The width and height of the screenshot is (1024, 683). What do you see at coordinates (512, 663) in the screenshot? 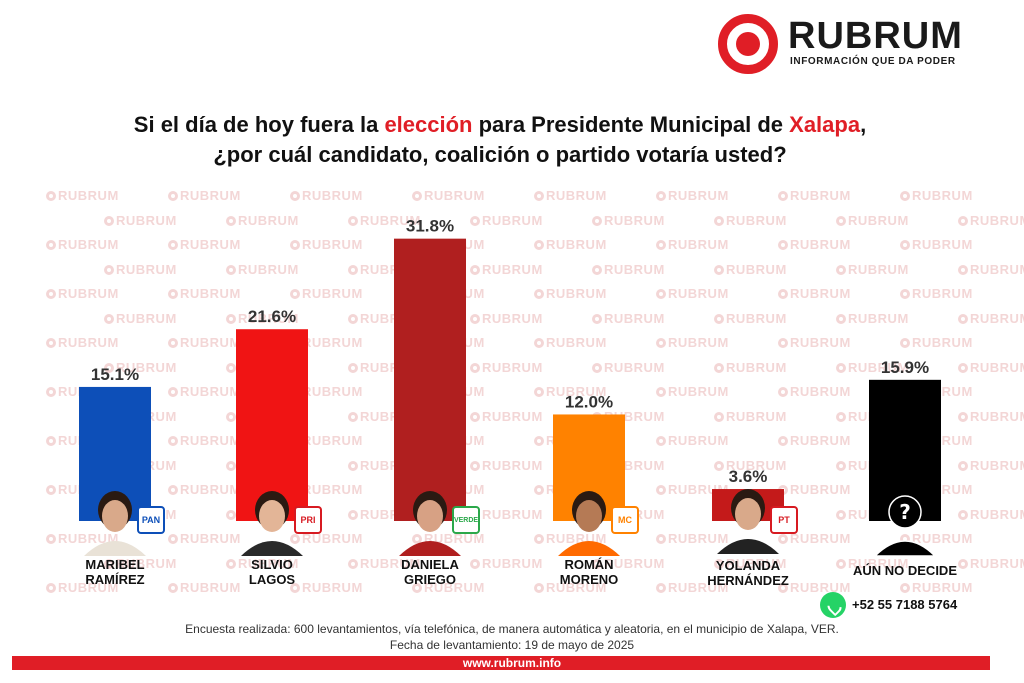
I see `footer-url: www.rubrum.info` at bounding box center [512, 663].